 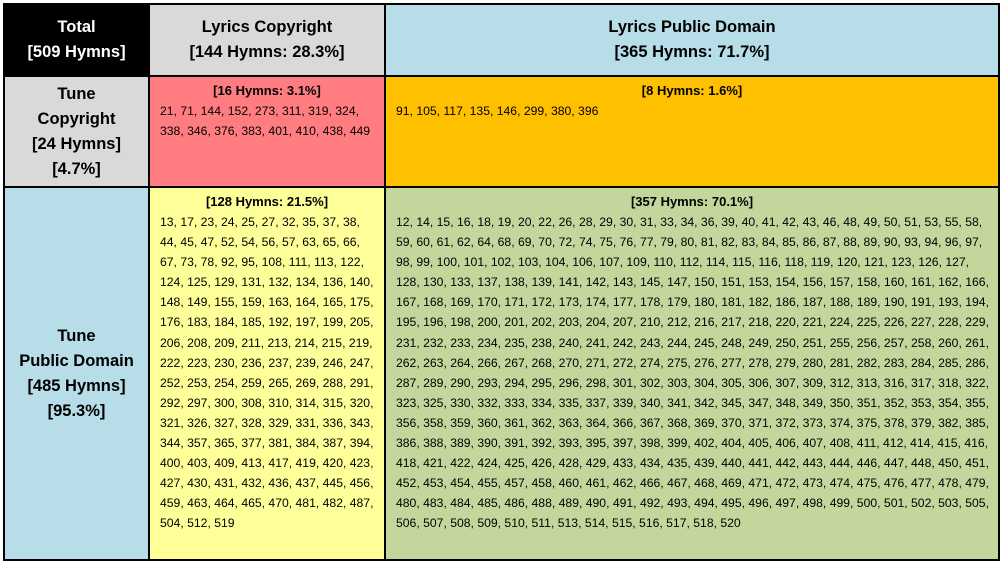 I want to click on tune-copyright-row-header: Tune Copyright [24 Hymns] [4.7%], so click(x=76, y=131).